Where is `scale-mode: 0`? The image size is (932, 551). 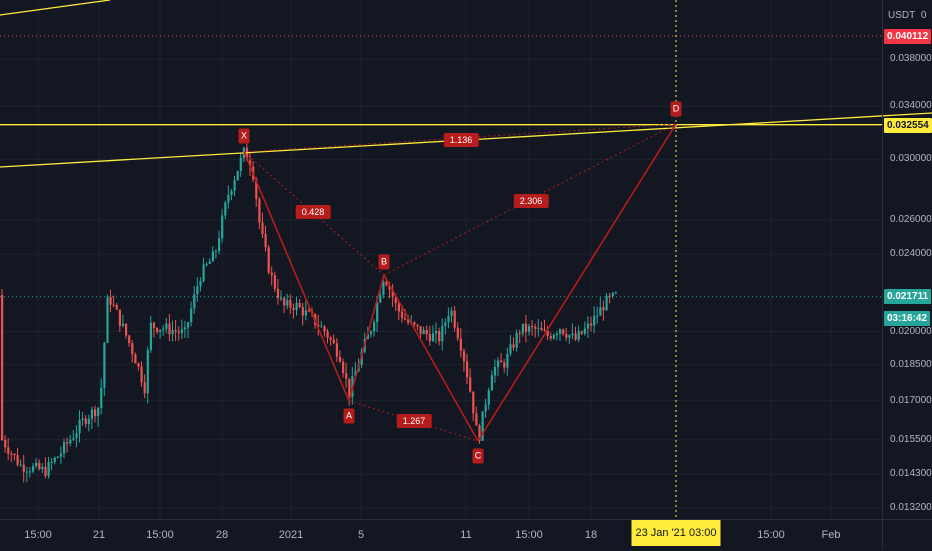 scale-mode: 0 is located at coordinates (923, 15).